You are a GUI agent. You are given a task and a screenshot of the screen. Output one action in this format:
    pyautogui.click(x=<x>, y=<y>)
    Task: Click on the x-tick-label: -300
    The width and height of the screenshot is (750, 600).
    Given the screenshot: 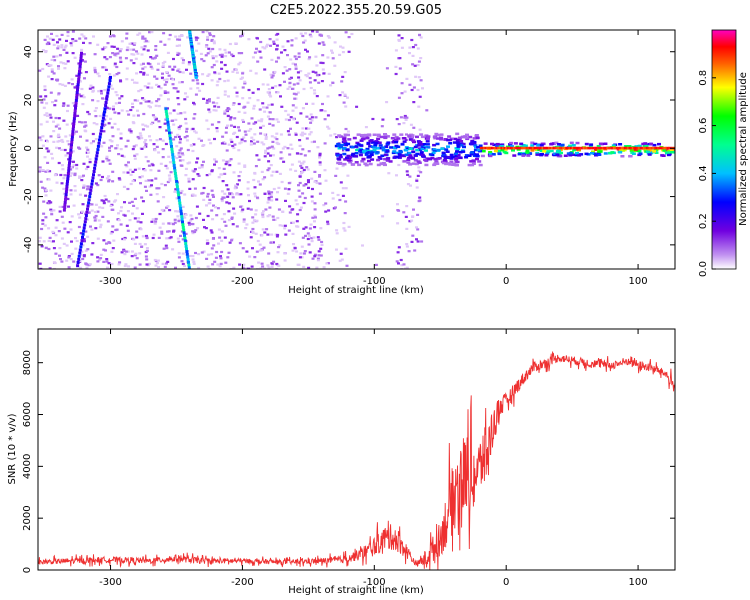 What is the action you would take?
    pyautogui.click(x=110, y=582)
    